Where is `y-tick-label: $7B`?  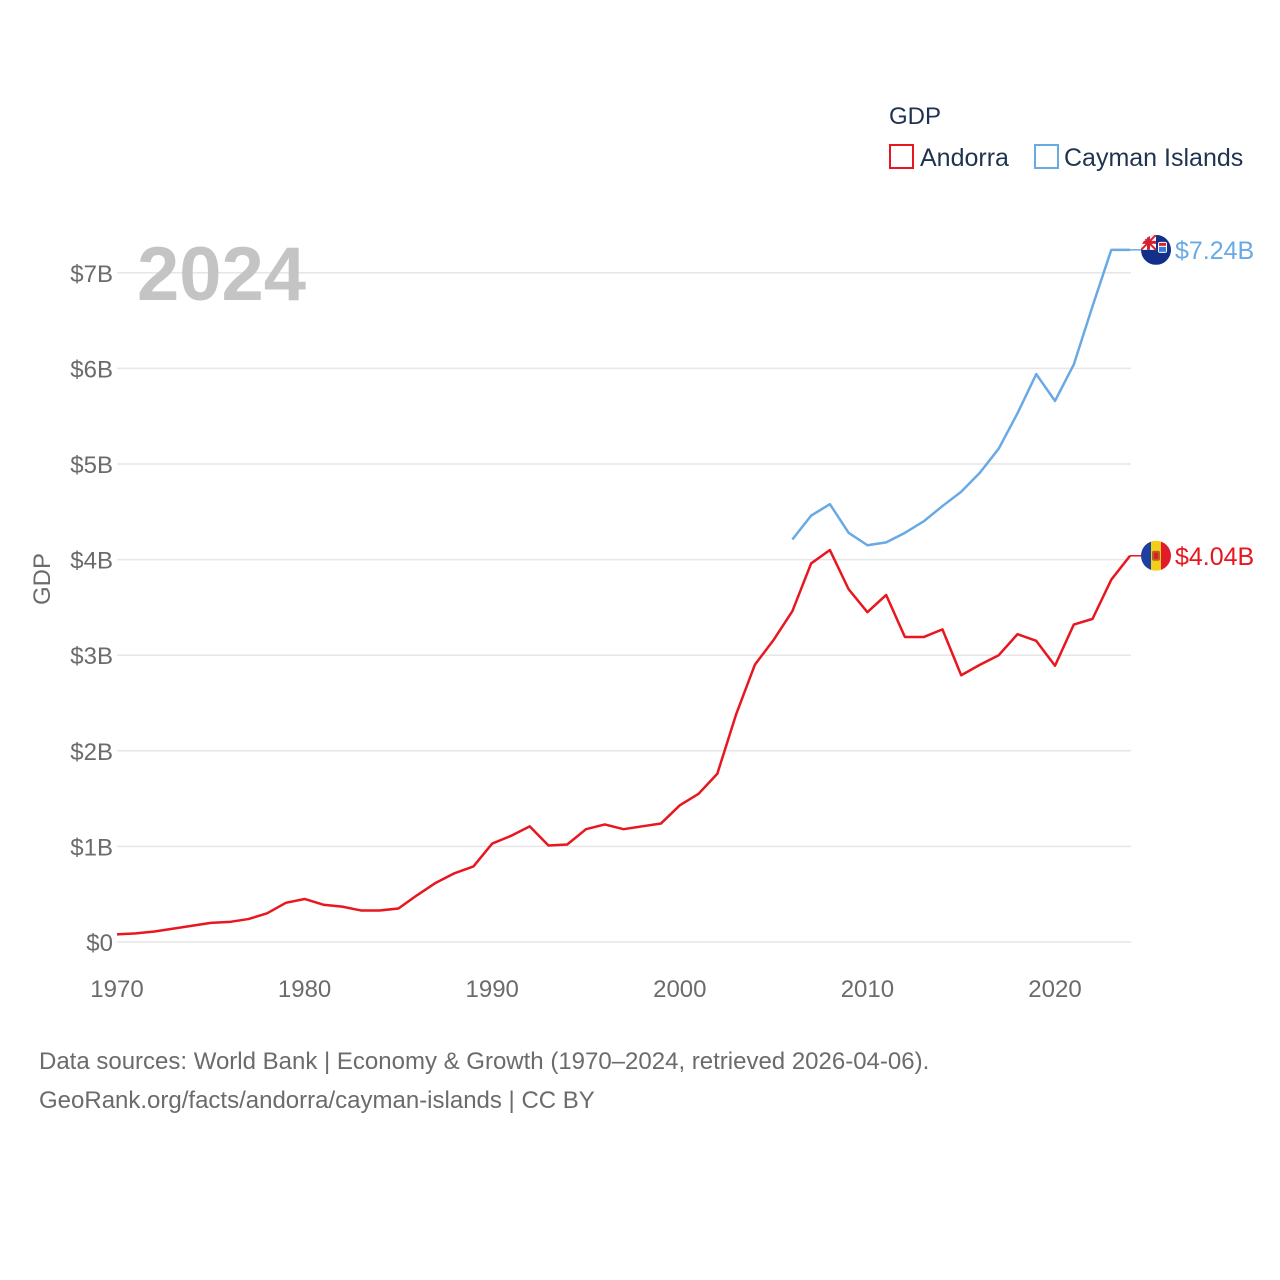 y-tick-label: $7B is located at coordinates (91, 274).